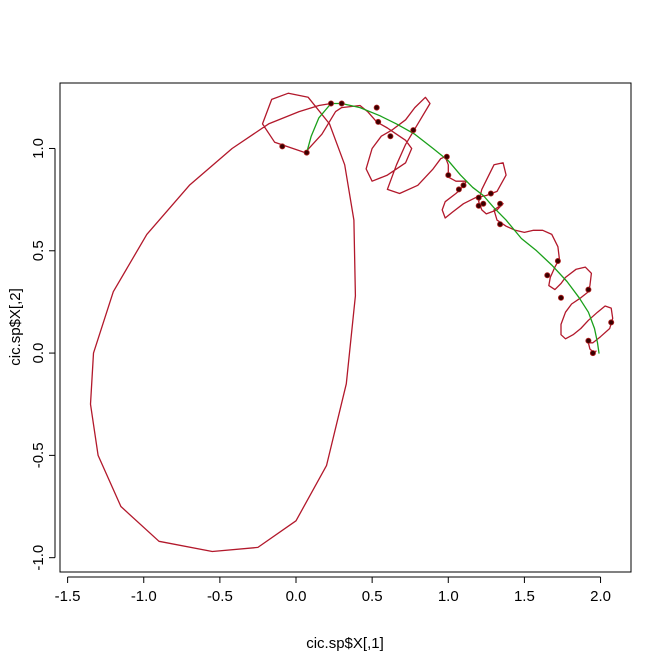 This screenshot has width=672, height=672. Describe the element at coordinates (38, 353) in the screenshot. I see `y-tick-label-3: 0.0` at that location.